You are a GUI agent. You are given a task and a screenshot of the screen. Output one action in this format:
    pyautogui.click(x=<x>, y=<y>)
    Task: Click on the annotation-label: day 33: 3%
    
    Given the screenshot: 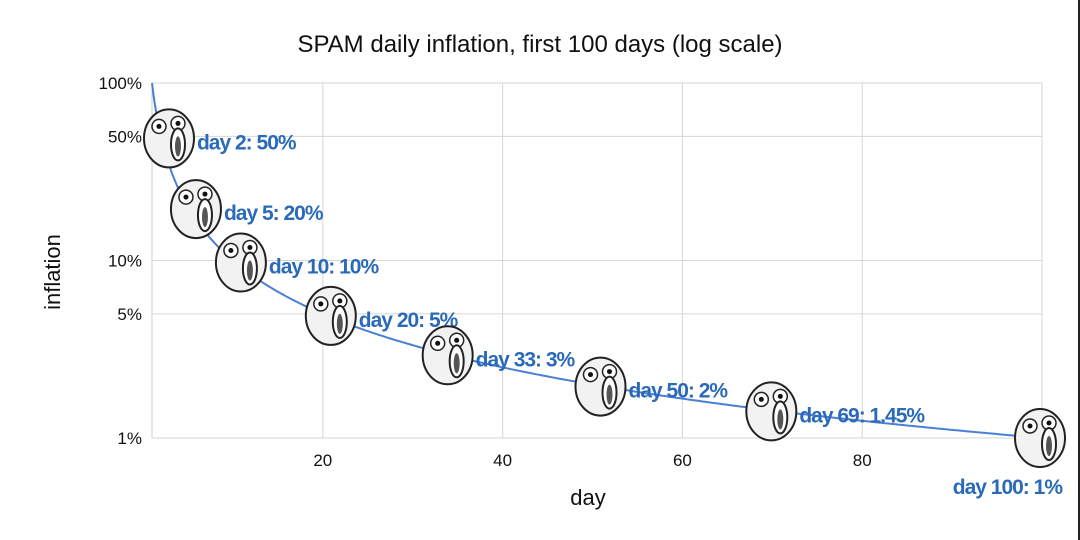 What is the action you would take?
    pyautogui.click(x=526, y=359)
    